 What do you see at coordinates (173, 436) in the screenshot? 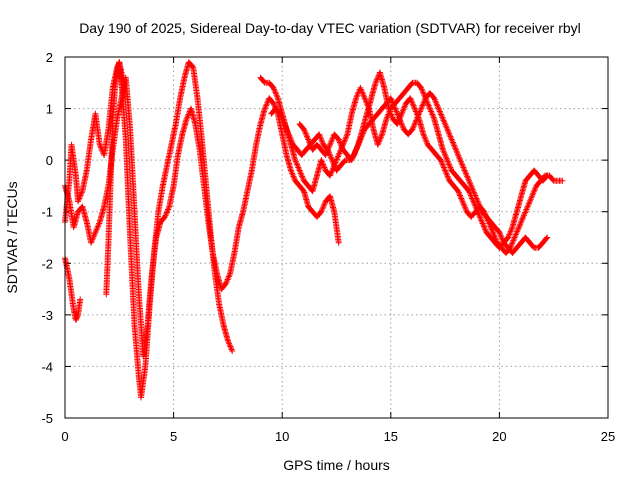
I see `x-tick-label: 5` at bounding box center [173, 436].